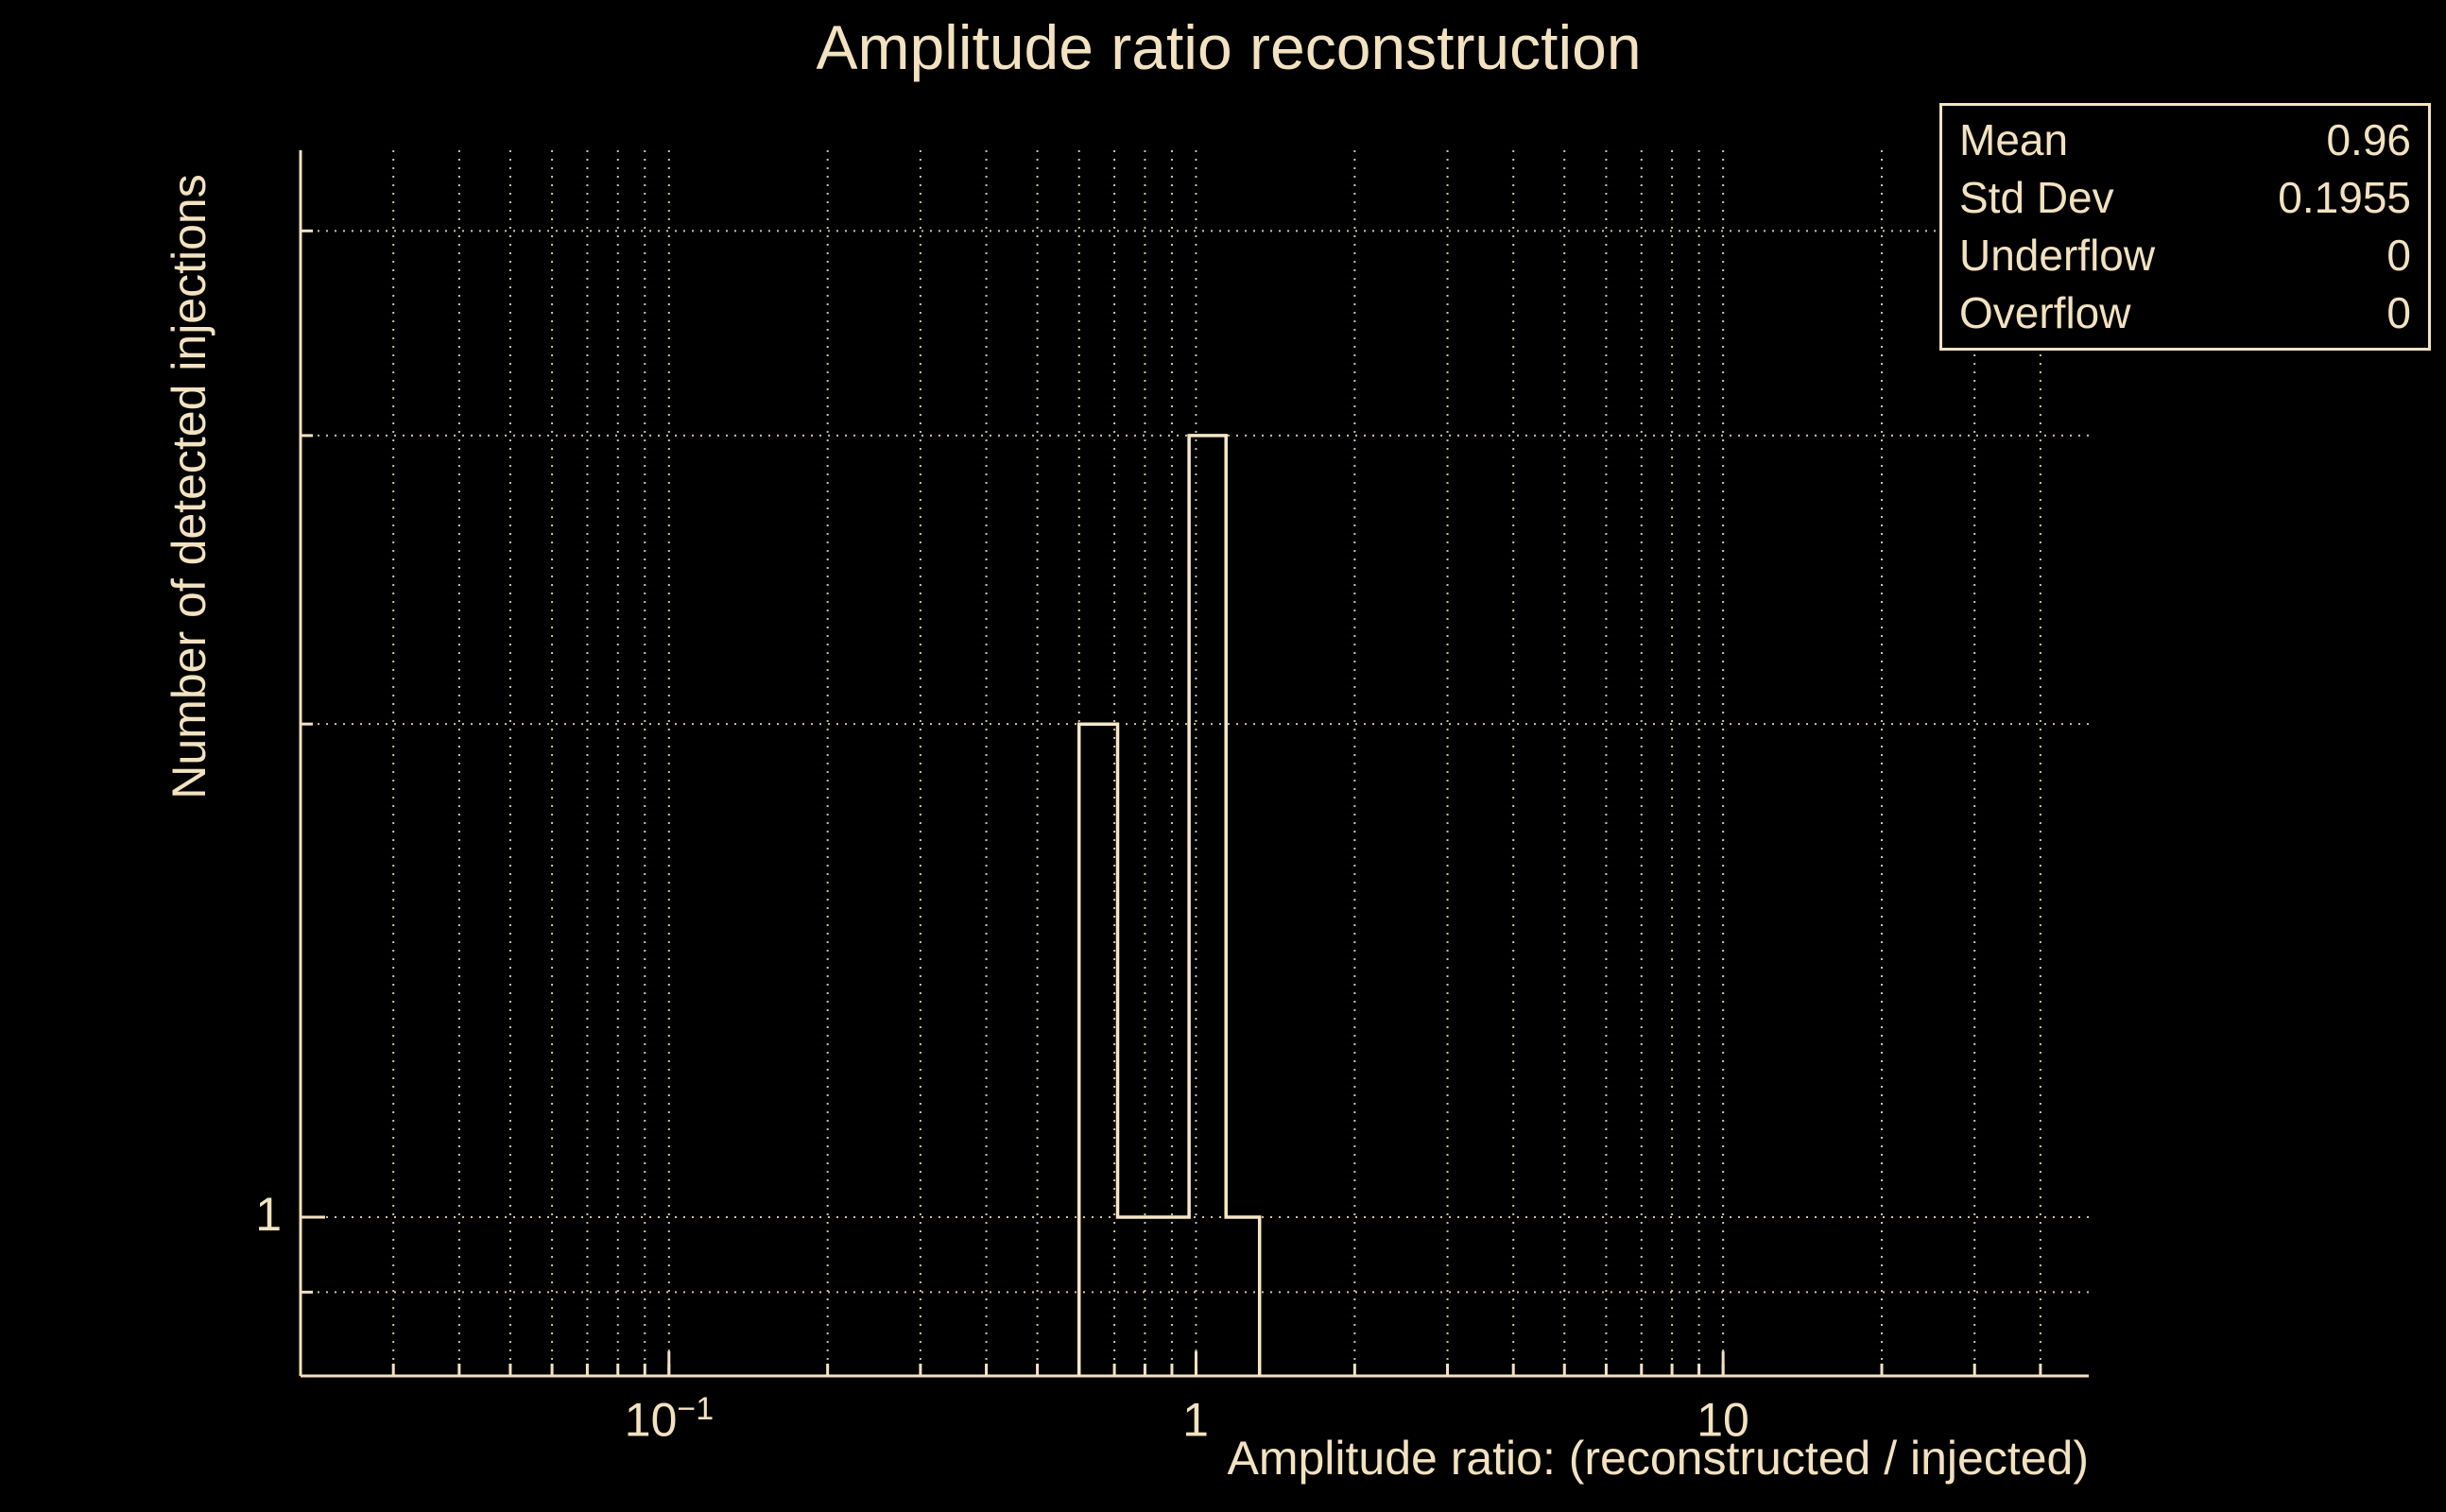  I want to click on stat-label: Mean, so click(2014, 140).